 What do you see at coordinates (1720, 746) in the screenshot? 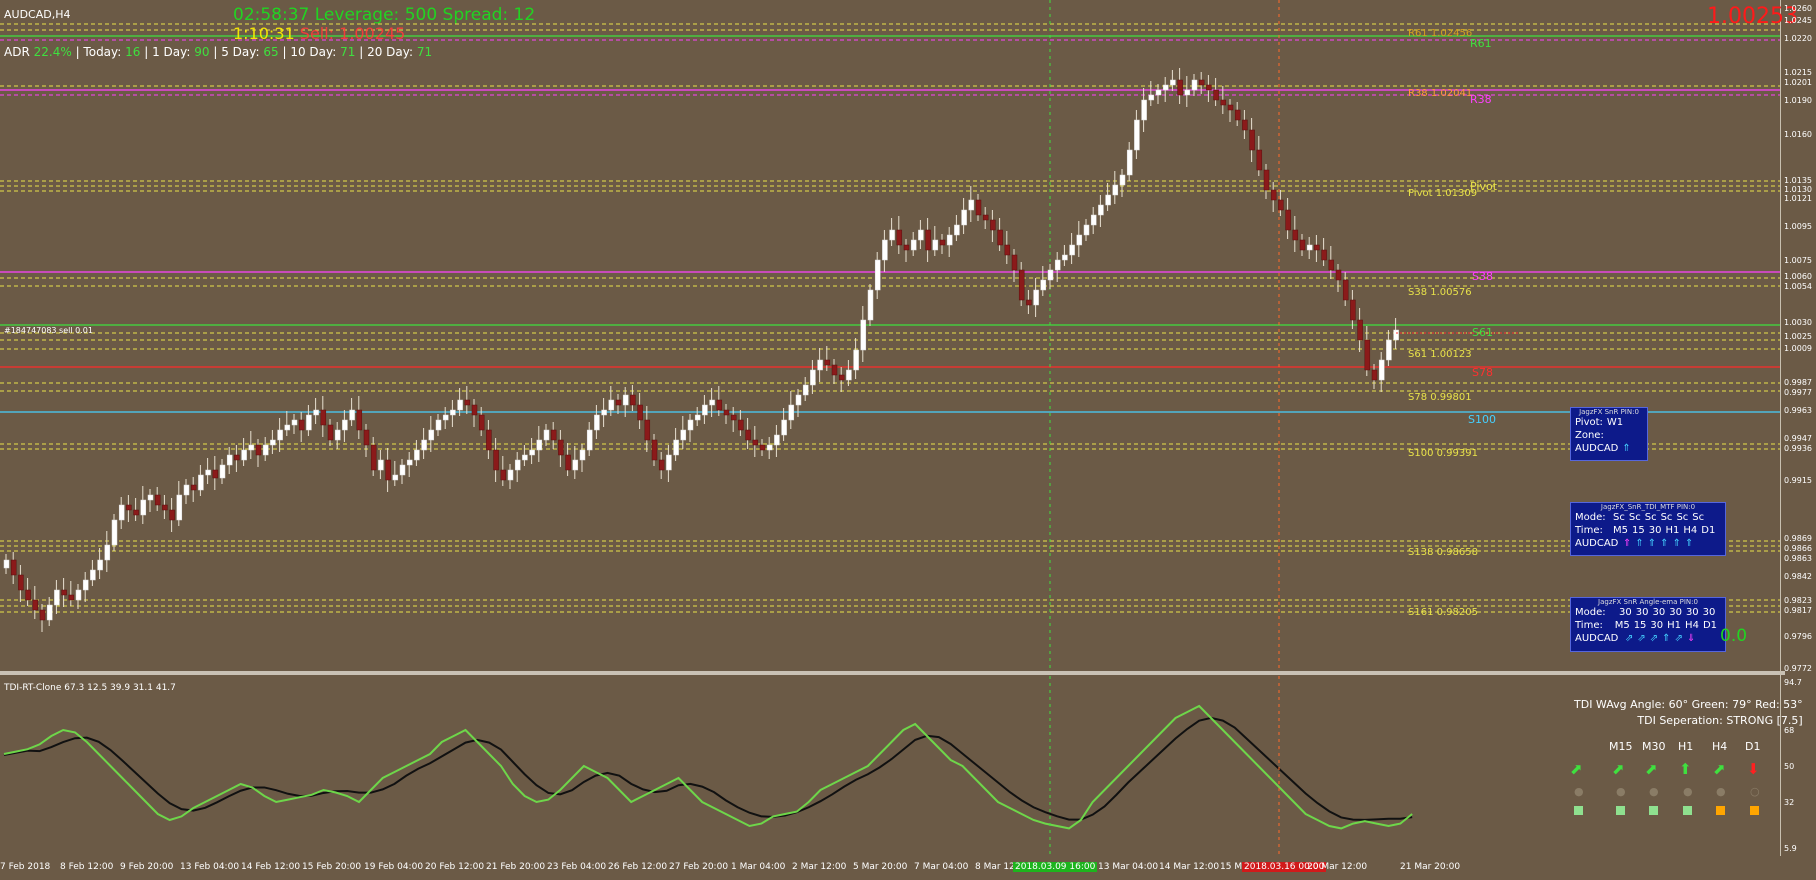
I see `tf-h4: H4` at bounding box center [1720, 746].